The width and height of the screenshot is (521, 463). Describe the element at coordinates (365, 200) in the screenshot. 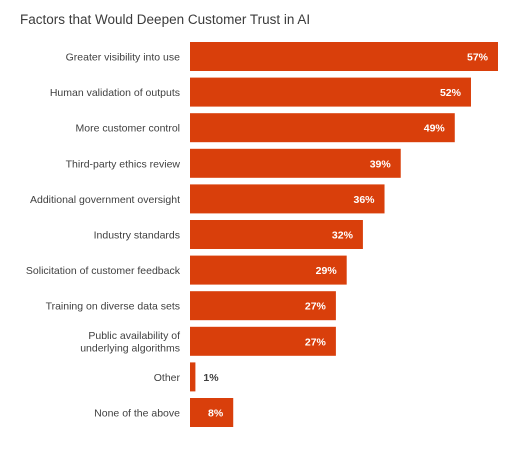

I see `data-label: 36%` at that location.